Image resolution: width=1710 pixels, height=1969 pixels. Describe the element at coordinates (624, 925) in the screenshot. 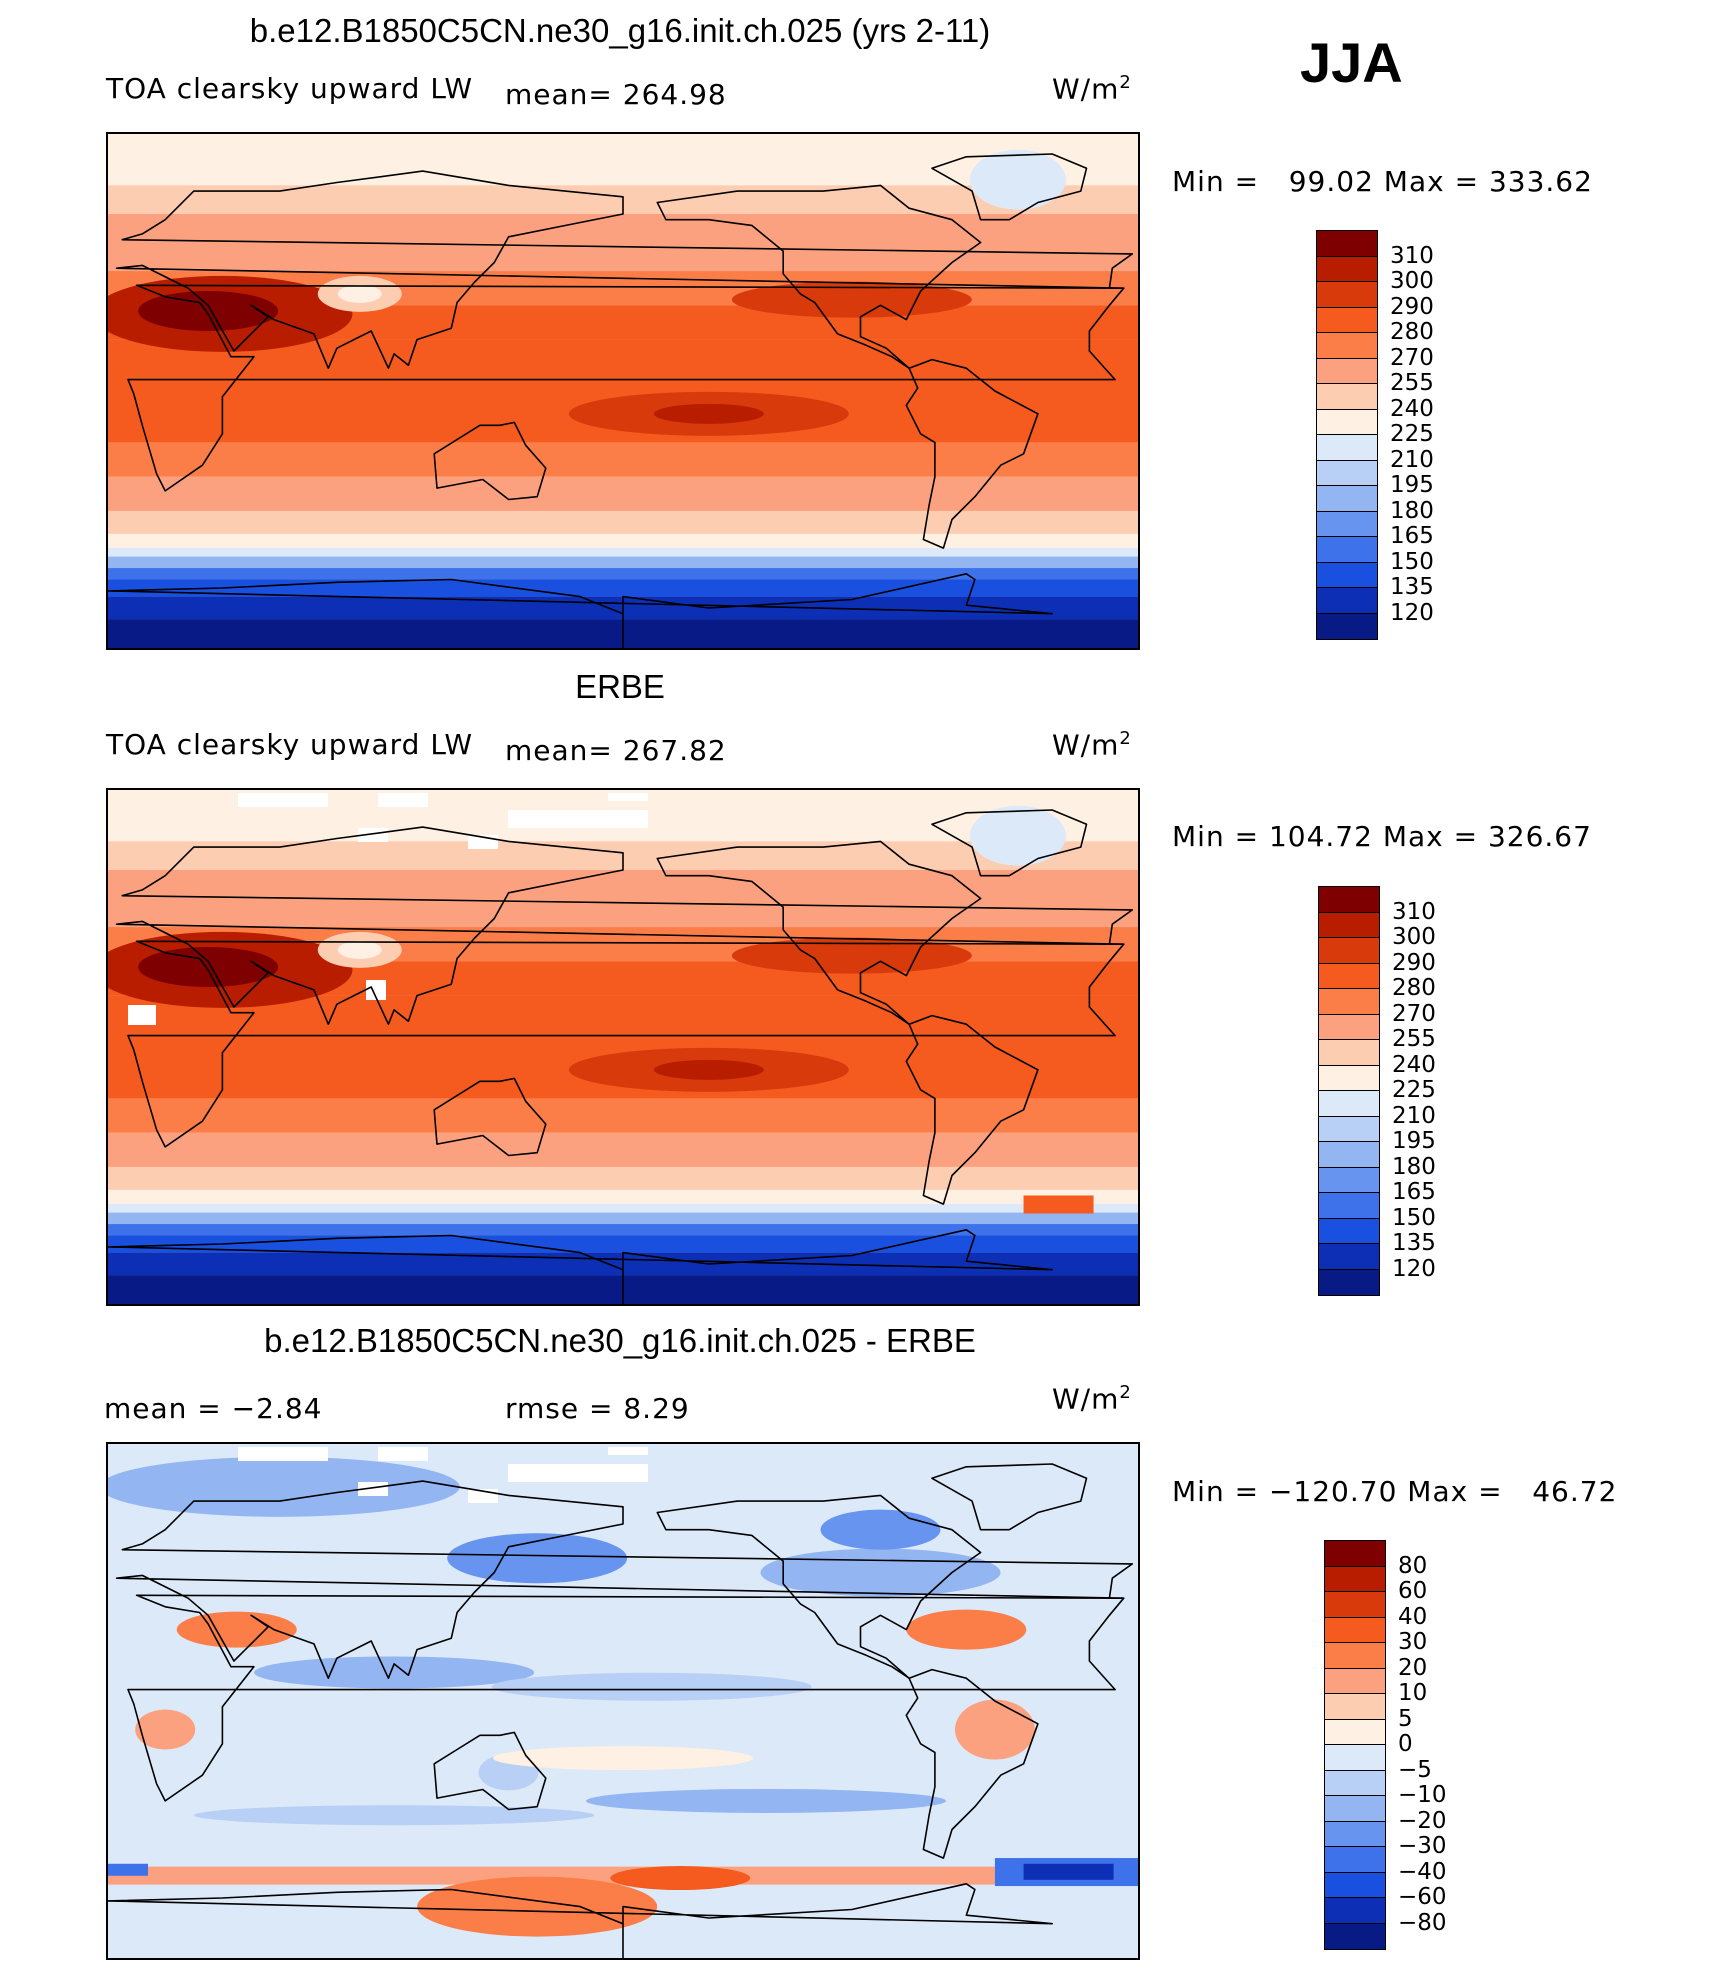

I see `coastline-europeAsia` at that location.